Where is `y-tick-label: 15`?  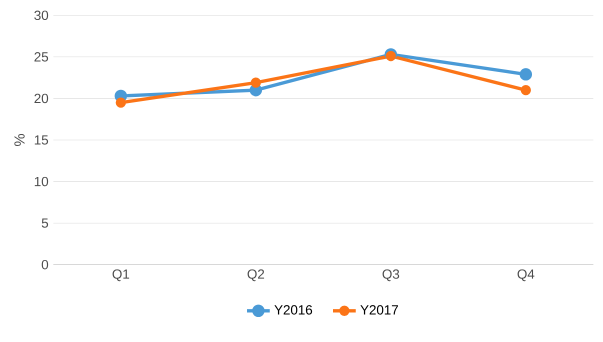
y-tick-label: 15 is located at coordinates (41, 140).